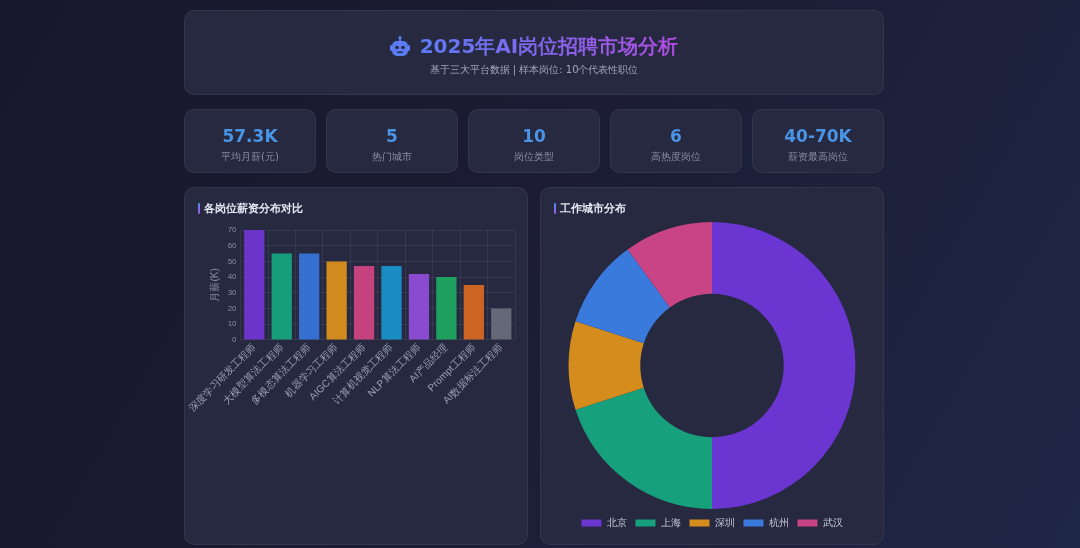  What do you see at coordinates (616, 522) in the screenshot?
I see `legend-label: 北京` at bounding box center [616, 522].